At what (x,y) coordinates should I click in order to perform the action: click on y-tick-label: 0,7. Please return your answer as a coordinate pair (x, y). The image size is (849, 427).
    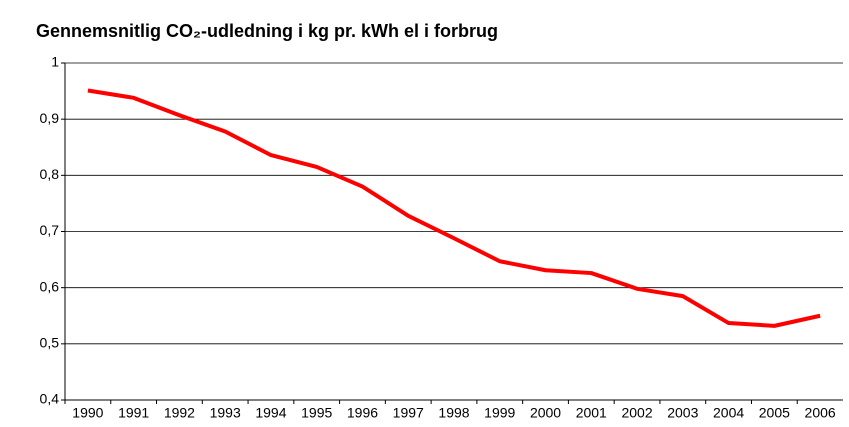
    Looking at the image, I should click on (50, 230).